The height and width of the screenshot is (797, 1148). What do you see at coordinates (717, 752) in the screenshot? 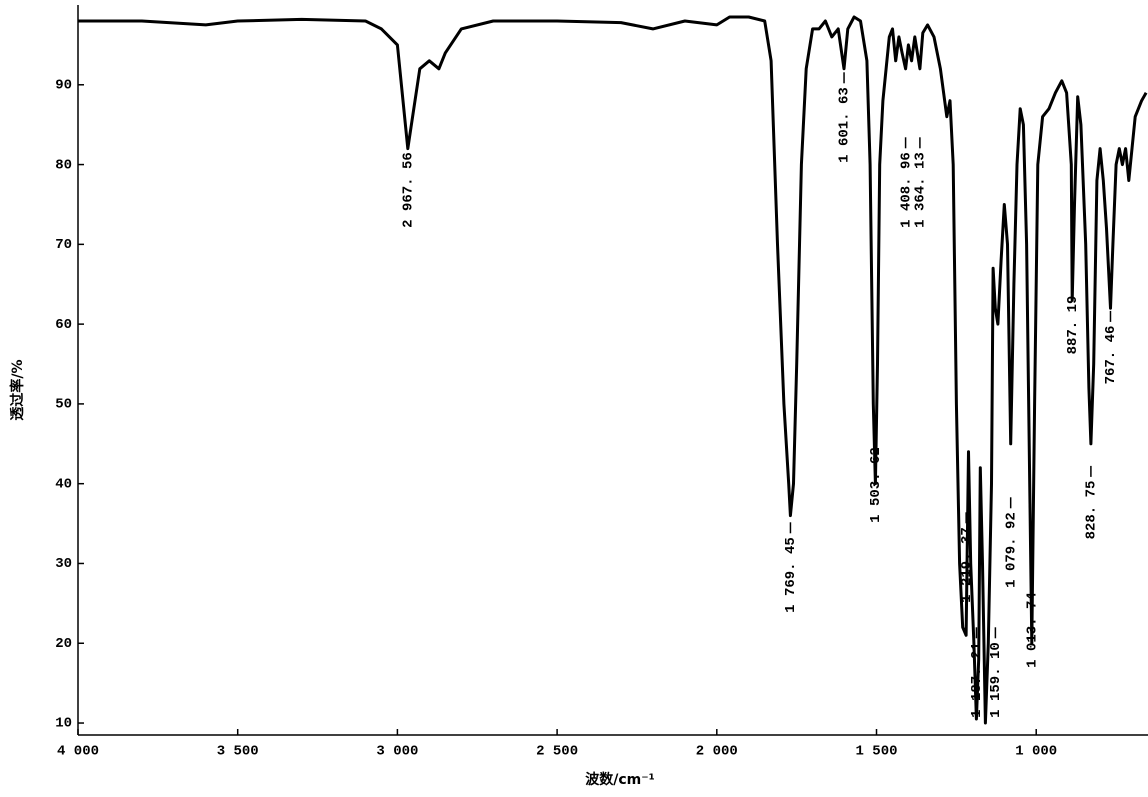
I see `x-tick-label: 2 000` at bounding box center [717, 752].